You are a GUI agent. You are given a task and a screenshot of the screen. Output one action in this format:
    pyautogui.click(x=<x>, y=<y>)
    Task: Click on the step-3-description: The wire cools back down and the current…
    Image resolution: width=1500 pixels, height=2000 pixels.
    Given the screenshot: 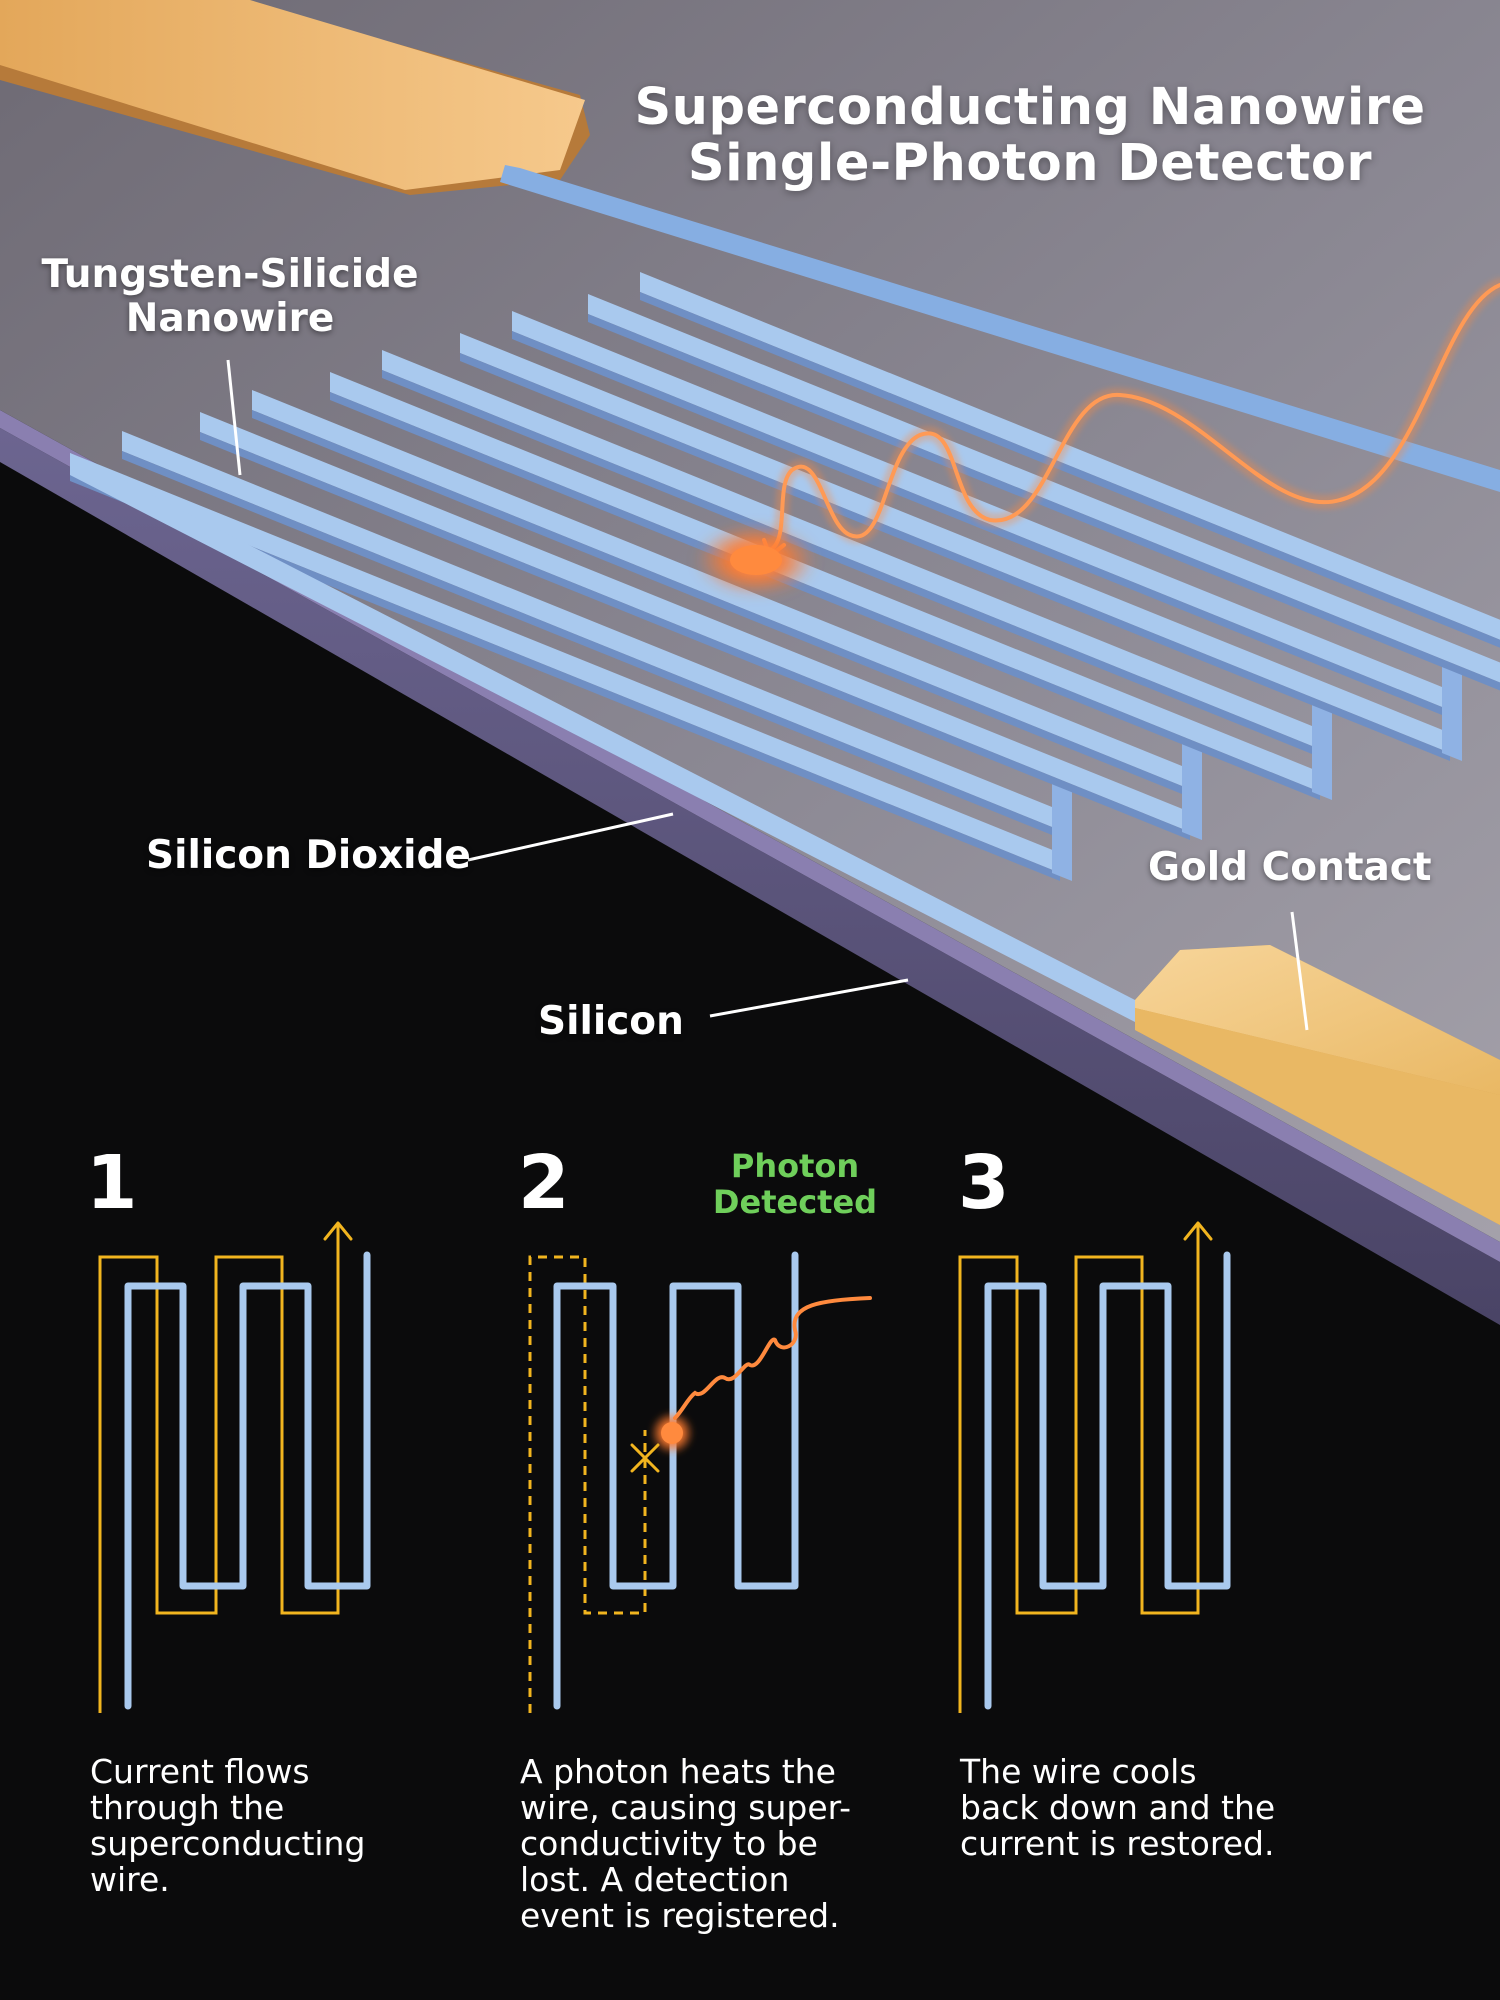 What is the action you would take?
    pyautogui.click(x=1160, y=1808)
    